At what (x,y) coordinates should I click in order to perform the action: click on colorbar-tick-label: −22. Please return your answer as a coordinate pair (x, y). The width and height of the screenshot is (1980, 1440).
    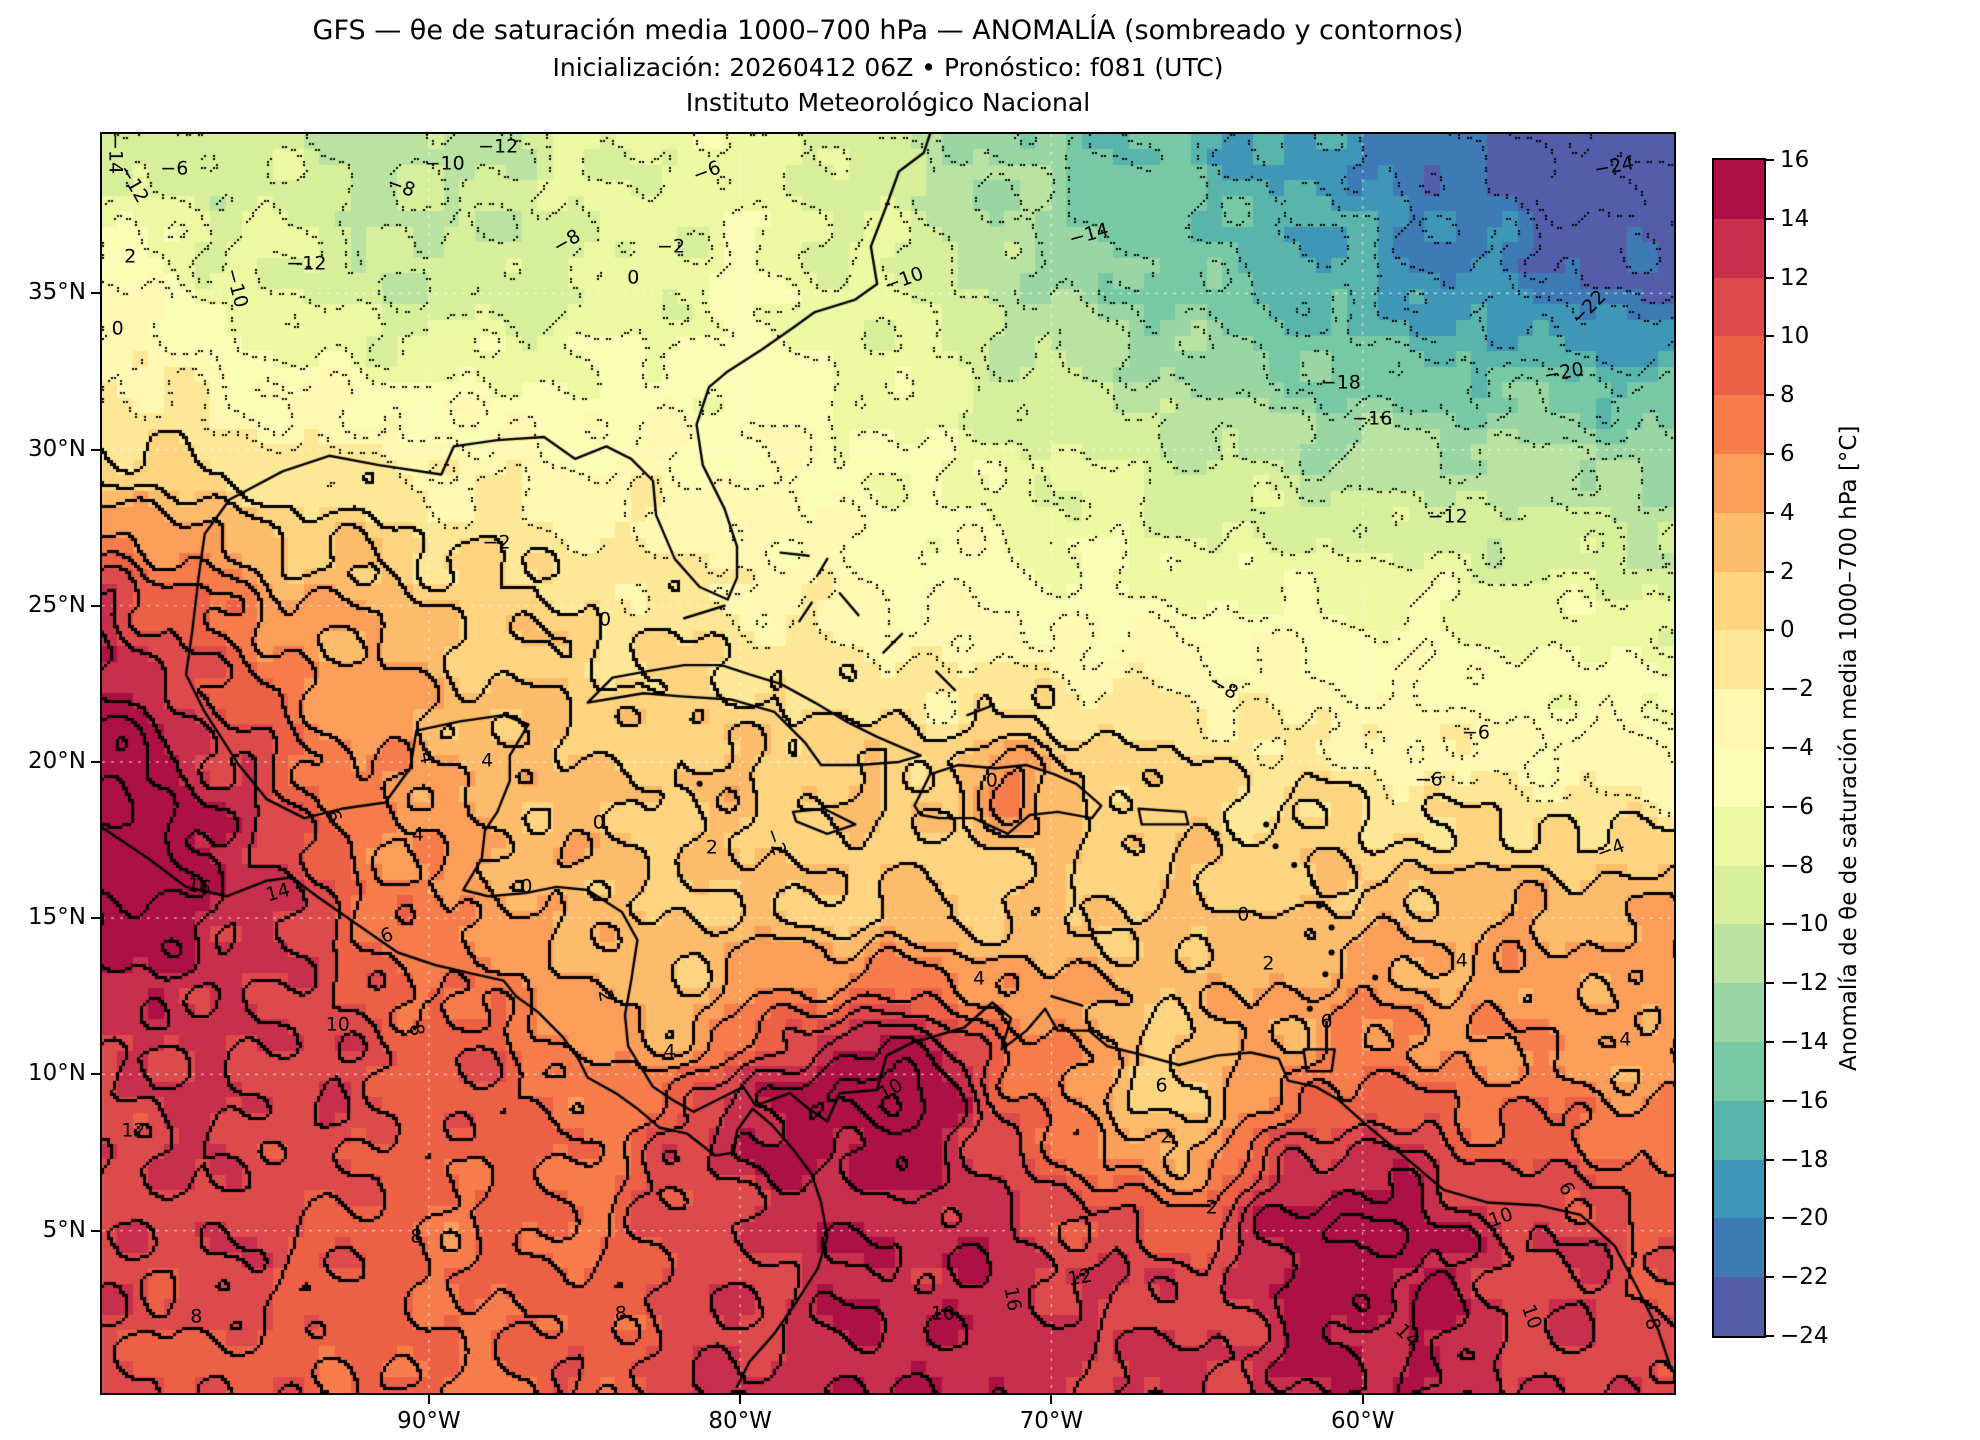
    Looking at the image, I should click on (1804, 1277).